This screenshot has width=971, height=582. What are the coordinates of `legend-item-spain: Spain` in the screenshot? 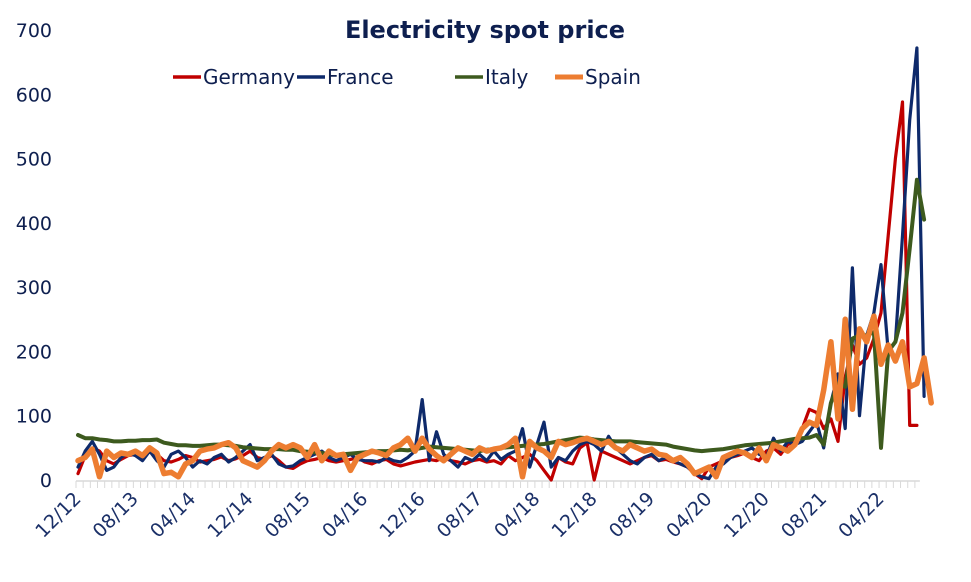 It's located at (598, 77).